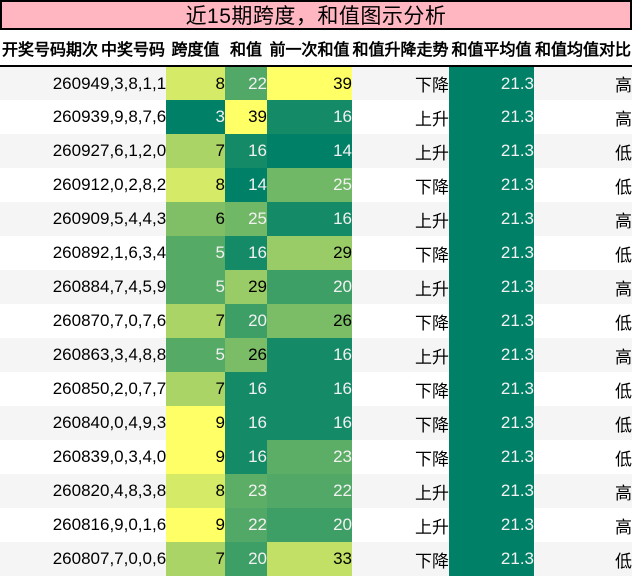 This screenshot has width=632, height=576. What do you see at coordinates (309, 253) in the screenshot?
I see `prev-sum-heat-cell: 29` at bounding box center [309, 253].